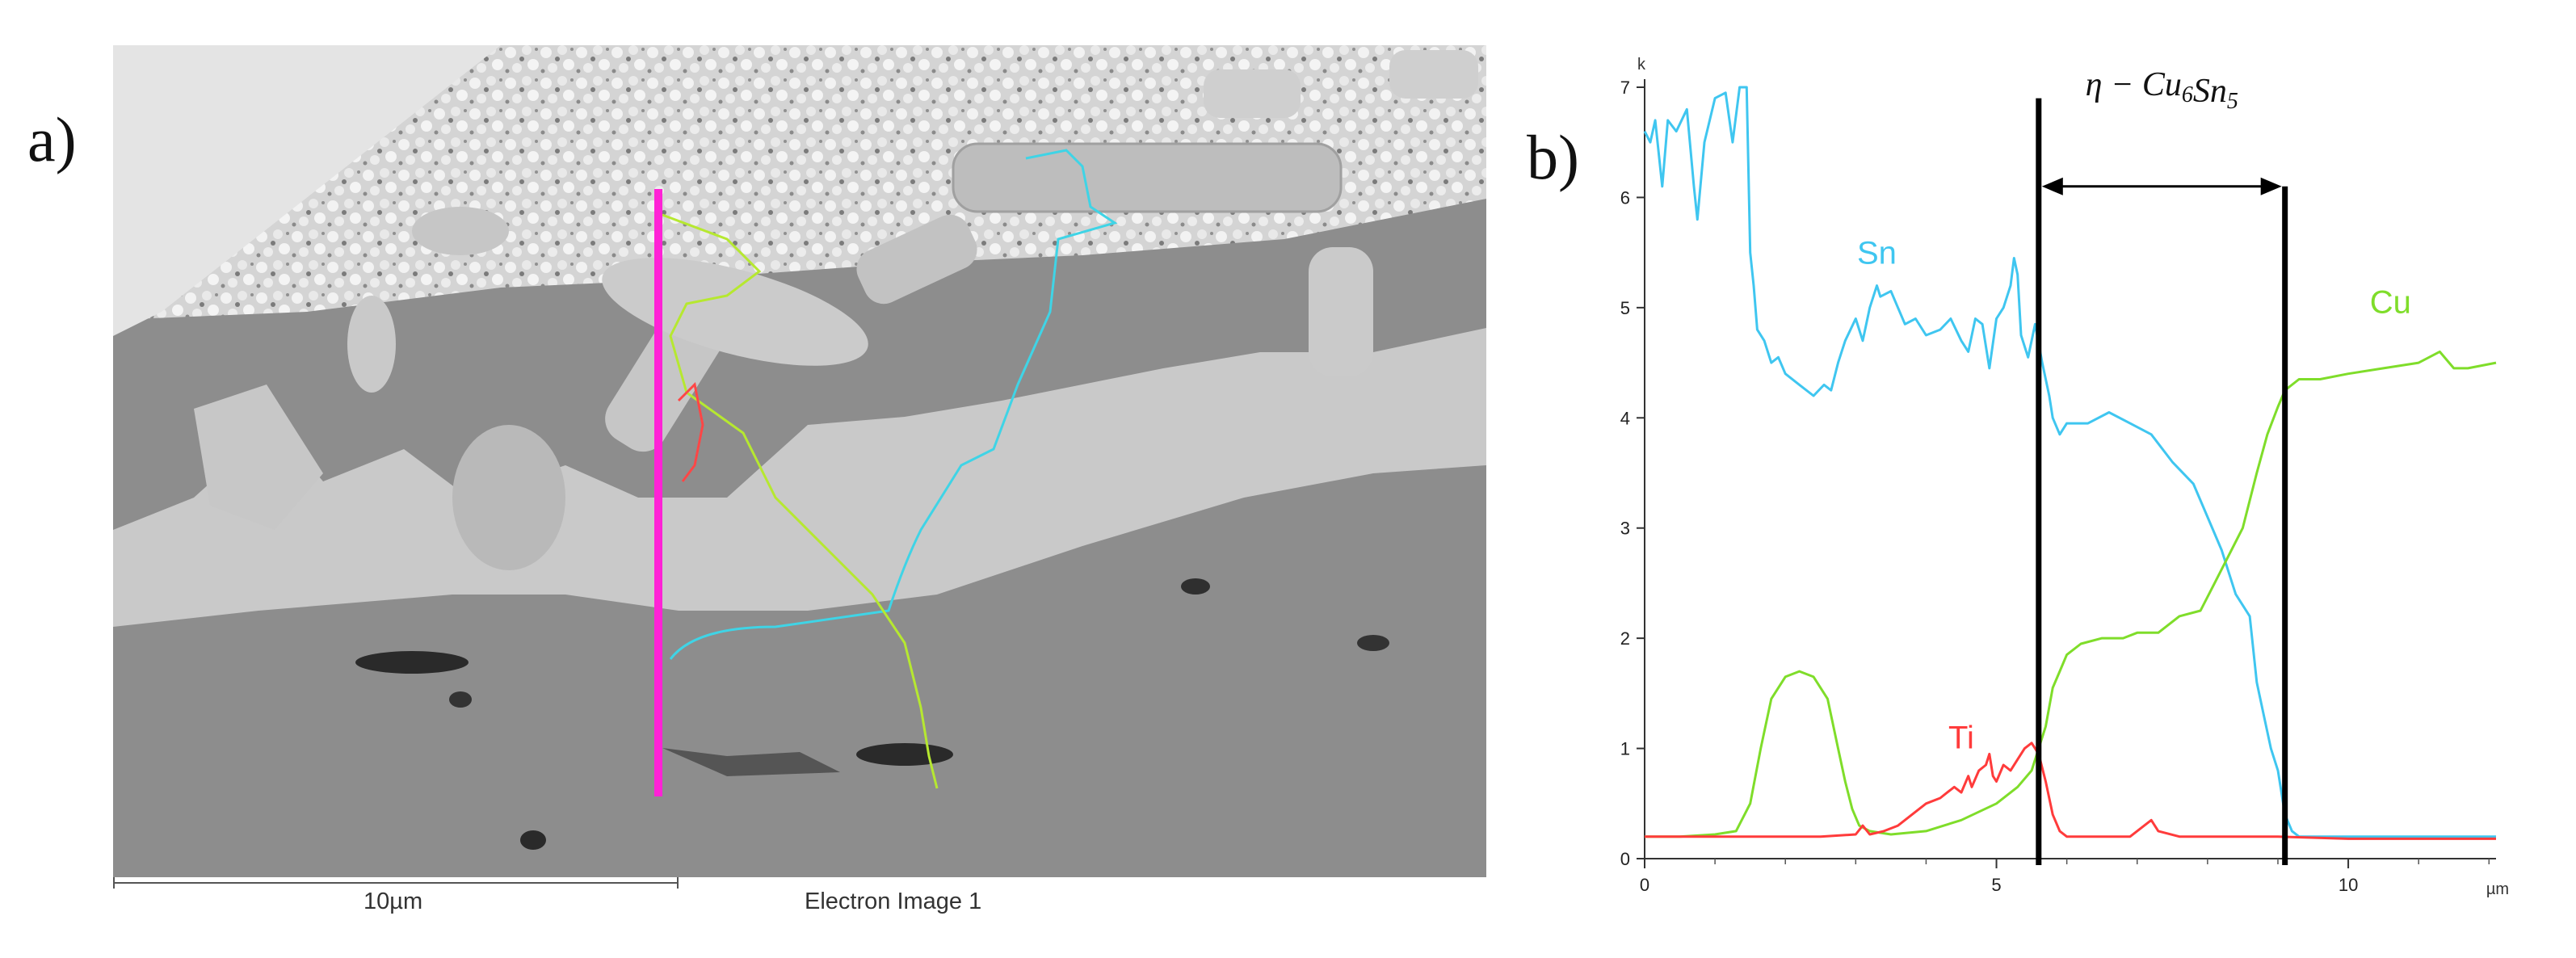  Describe the element at coordinates (1625, 198) in the screenshot. I see `y-tick-label: 6` at that location.